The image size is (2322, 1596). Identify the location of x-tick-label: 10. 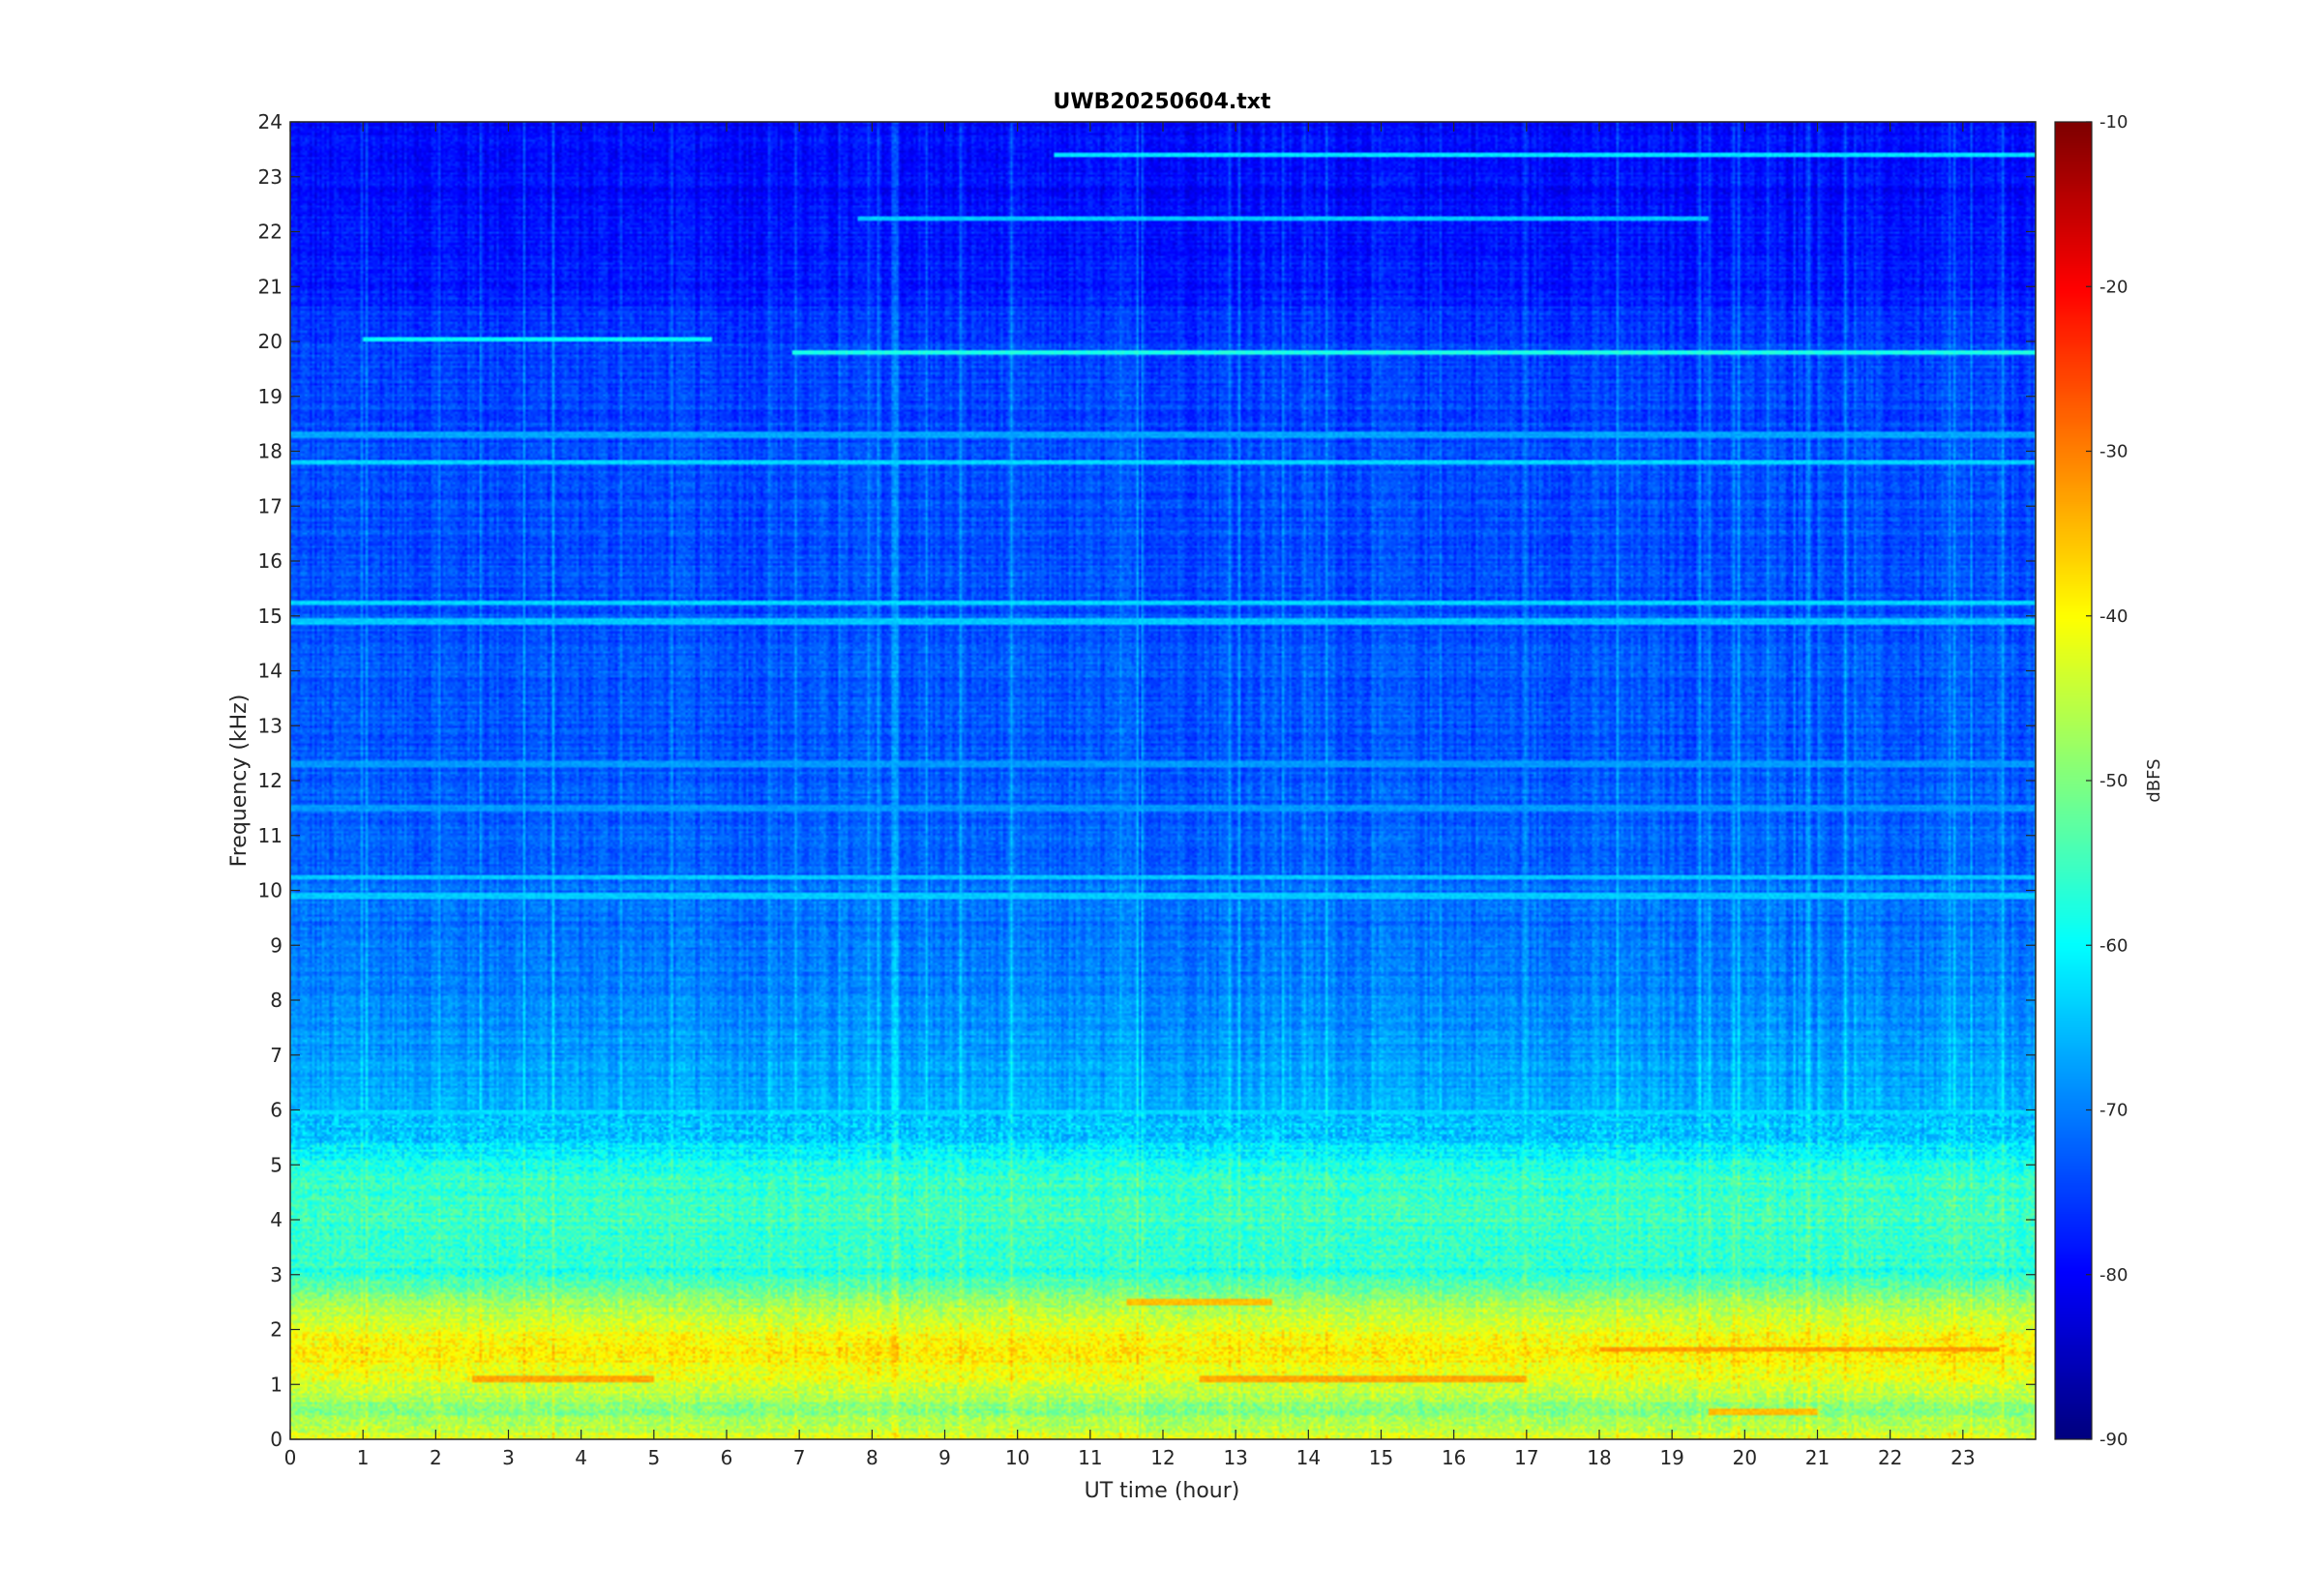
(1017, 1457).